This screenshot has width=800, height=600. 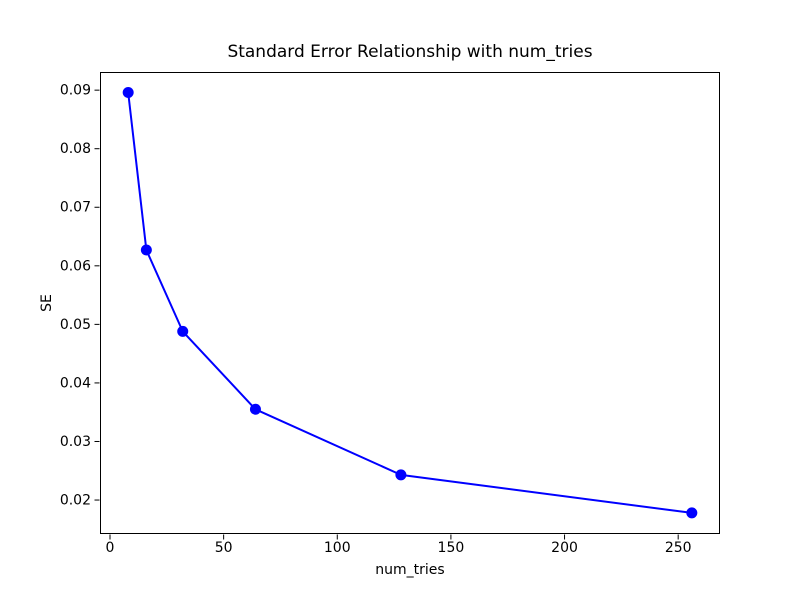 I want to click on x-tick-label: 150, so click(x=451, y=548).